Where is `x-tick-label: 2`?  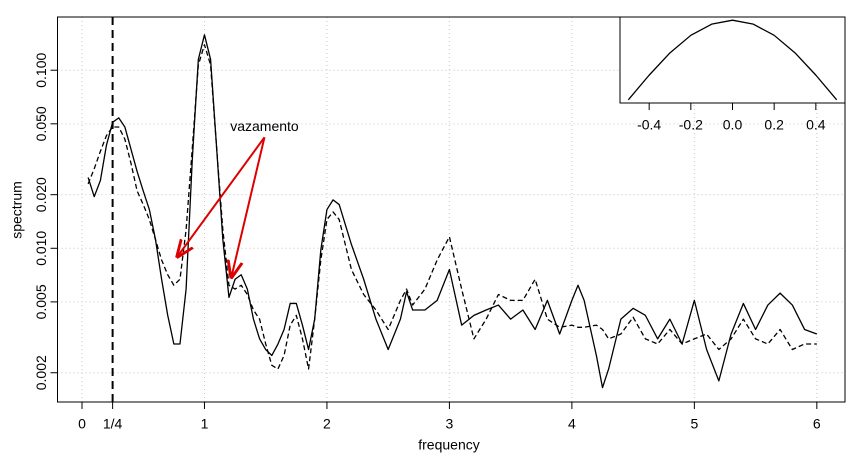 x-tick-label: 2 is located at coordinates (327, 424).